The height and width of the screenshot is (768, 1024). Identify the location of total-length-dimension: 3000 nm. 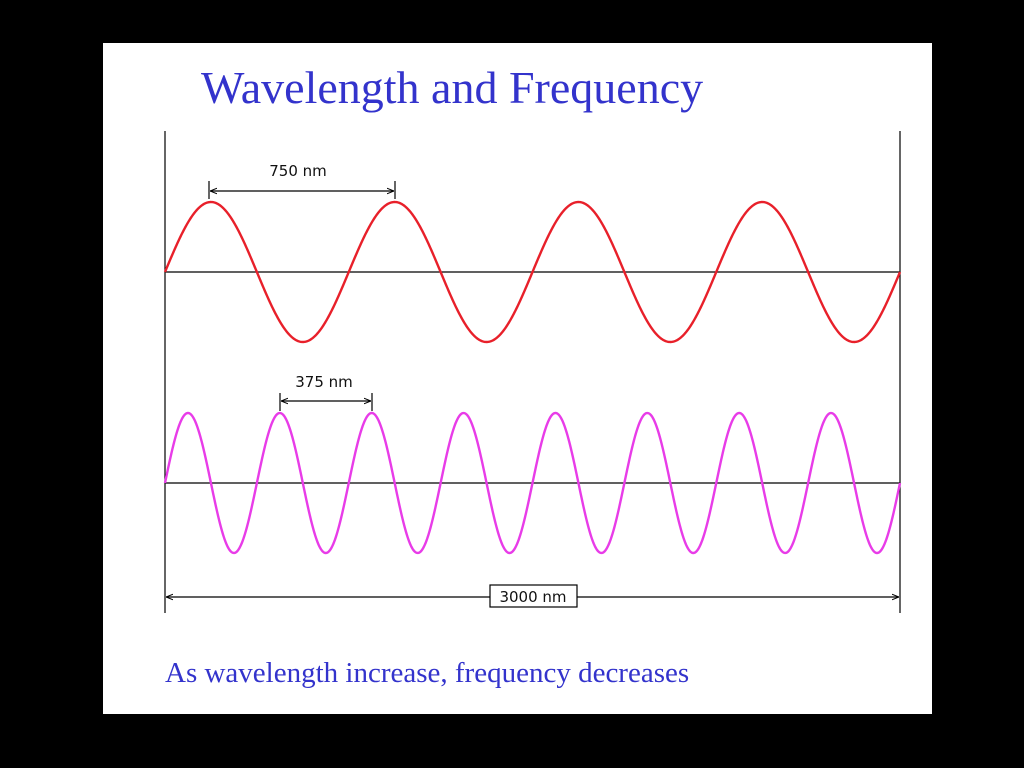
(532, 596).